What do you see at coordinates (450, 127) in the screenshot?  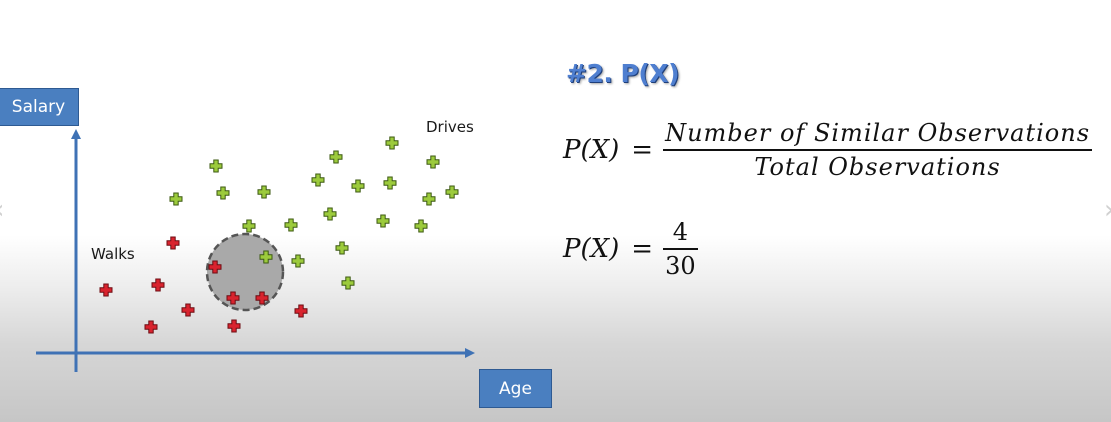 I see `class-label-drives: Drives` at bounding box center [450, 127].